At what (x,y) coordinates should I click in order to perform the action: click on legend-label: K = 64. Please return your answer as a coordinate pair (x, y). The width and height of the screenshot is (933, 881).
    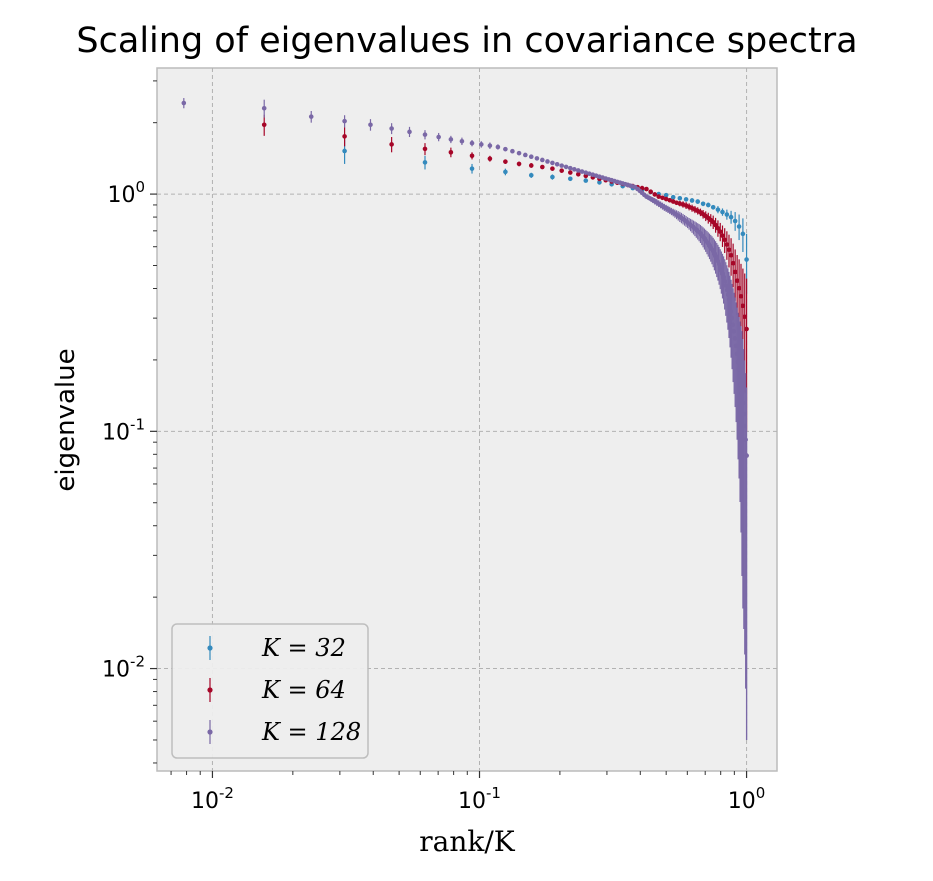
    Looking at the image, I should click on (303, 690).